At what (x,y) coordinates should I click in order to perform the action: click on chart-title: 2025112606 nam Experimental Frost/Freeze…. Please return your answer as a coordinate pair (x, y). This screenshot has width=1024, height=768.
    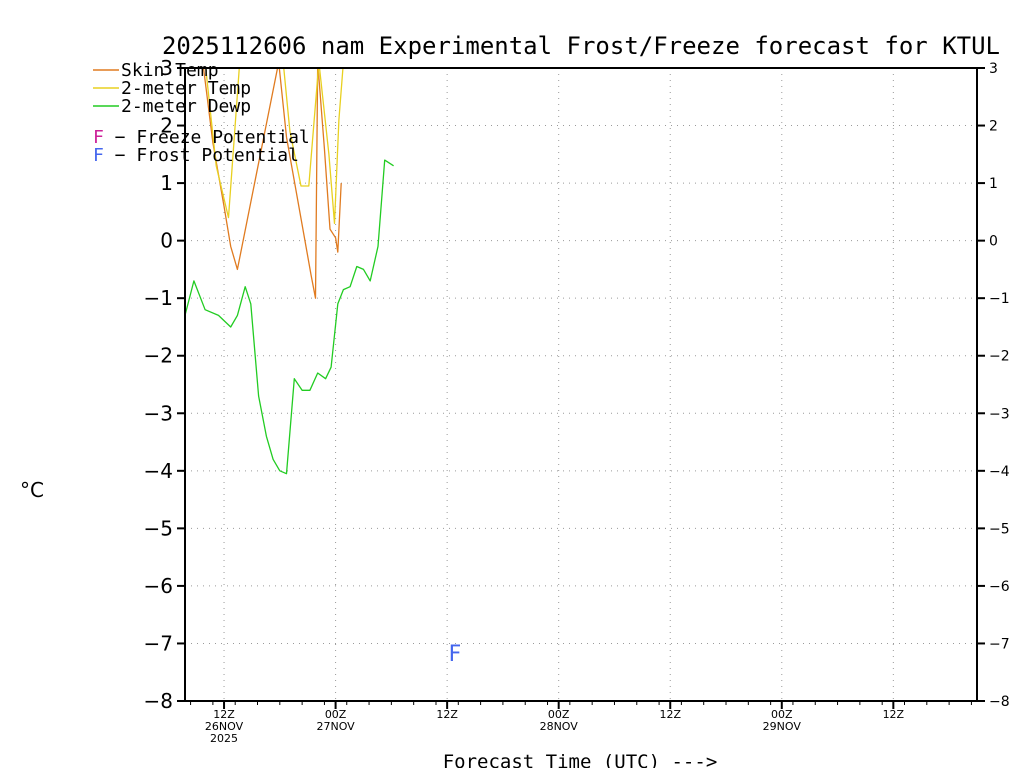
    Looking at the image, I should click on (581, 46).